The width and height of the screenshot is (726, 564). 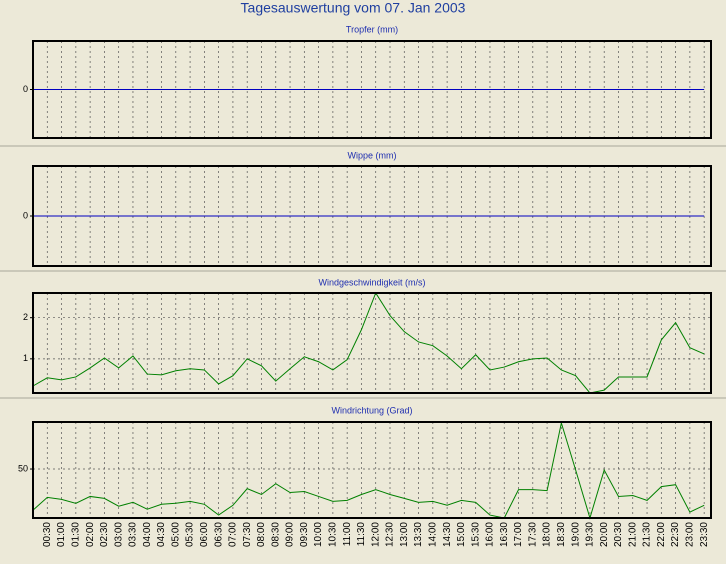 What do you see at coordinates (347, 534) in the screenshot?
I see `x-tick-label: 11:00` at bounding box center [347, 534].